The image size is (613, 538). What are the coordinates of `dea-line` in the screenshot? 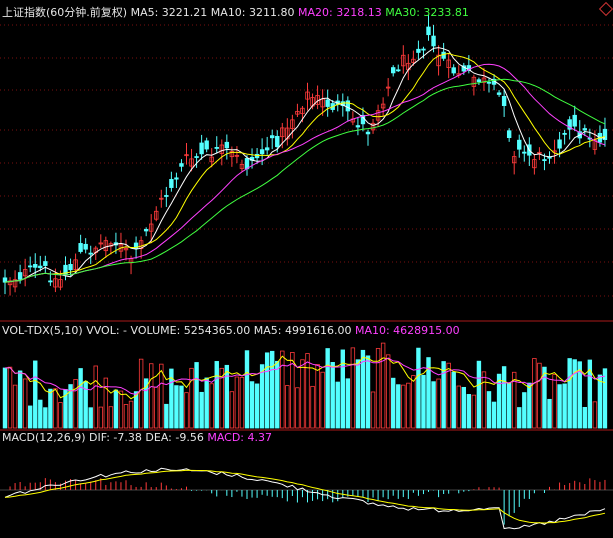 It's located at (305, 496).